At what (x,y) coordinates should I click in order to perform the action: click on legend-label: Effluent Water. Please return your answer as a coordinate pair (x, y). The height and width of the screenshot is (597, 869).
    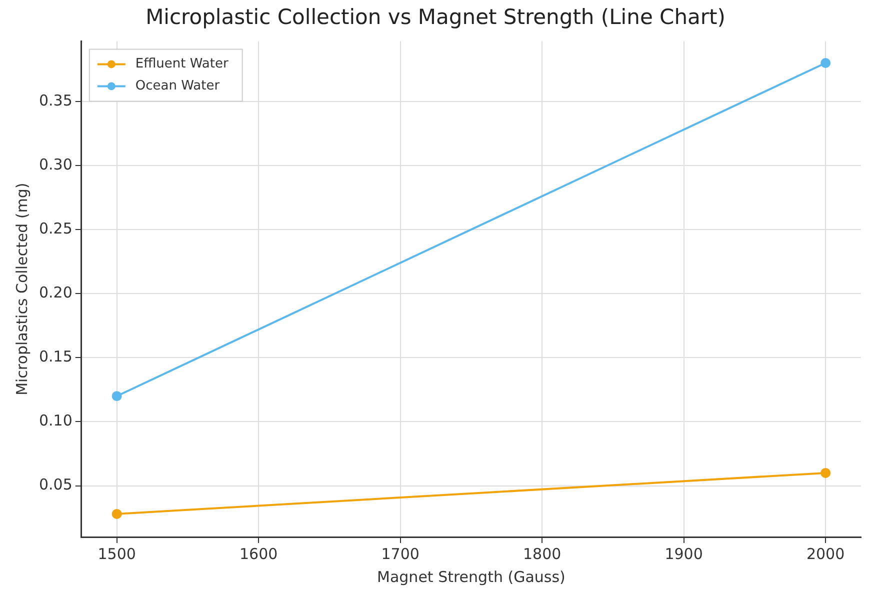
    Looking at the image, I should click on (182, 64).